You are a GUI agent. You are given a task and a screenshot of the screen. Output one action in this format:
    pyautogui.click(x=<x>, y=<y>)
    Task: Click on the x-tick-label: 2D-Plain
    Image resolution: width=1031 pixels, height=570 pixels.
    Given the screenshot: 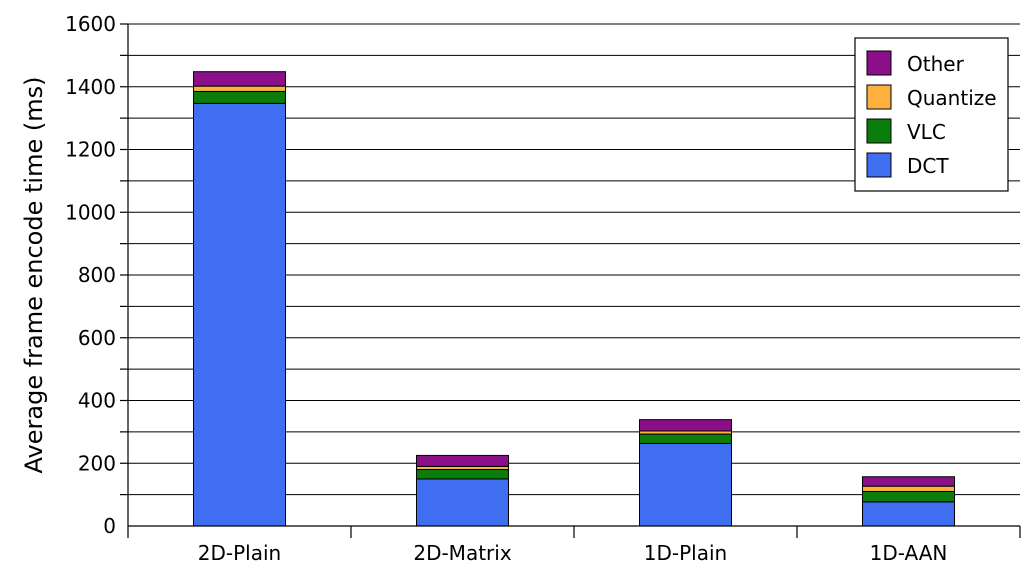 What is the action you would take?
    pyautogui.click(x=239, y=553)
    